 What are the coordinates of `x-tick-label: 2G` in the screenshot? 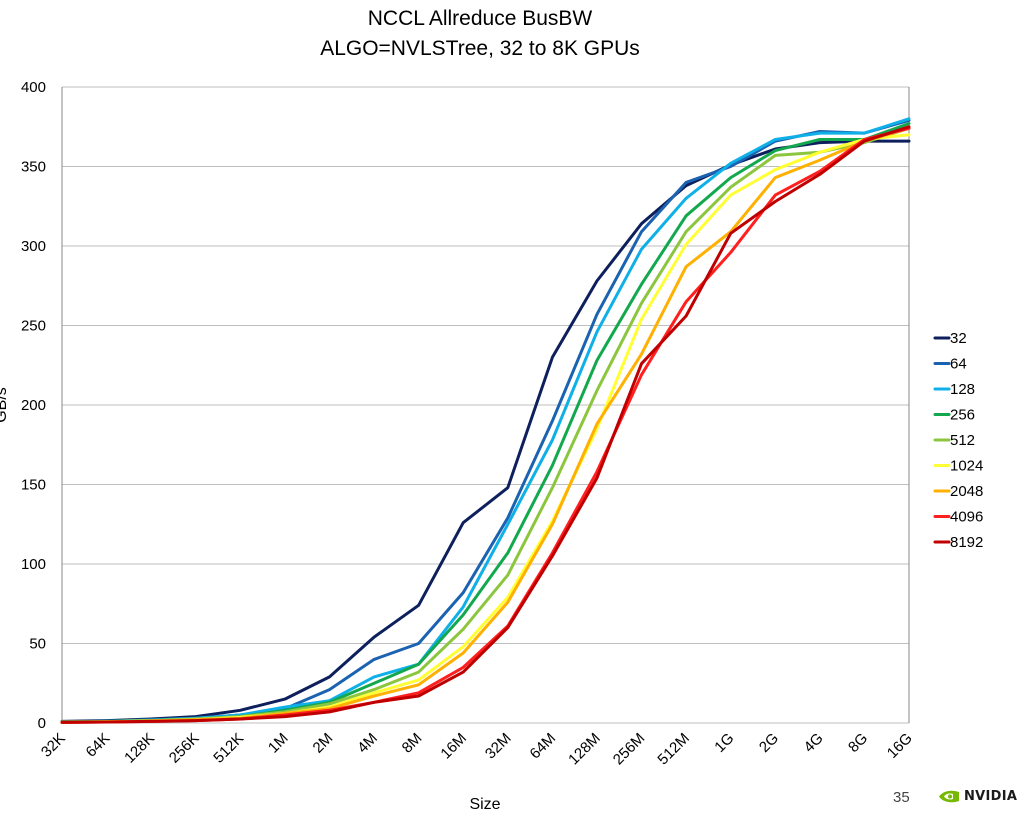 It's located at (769, 743).